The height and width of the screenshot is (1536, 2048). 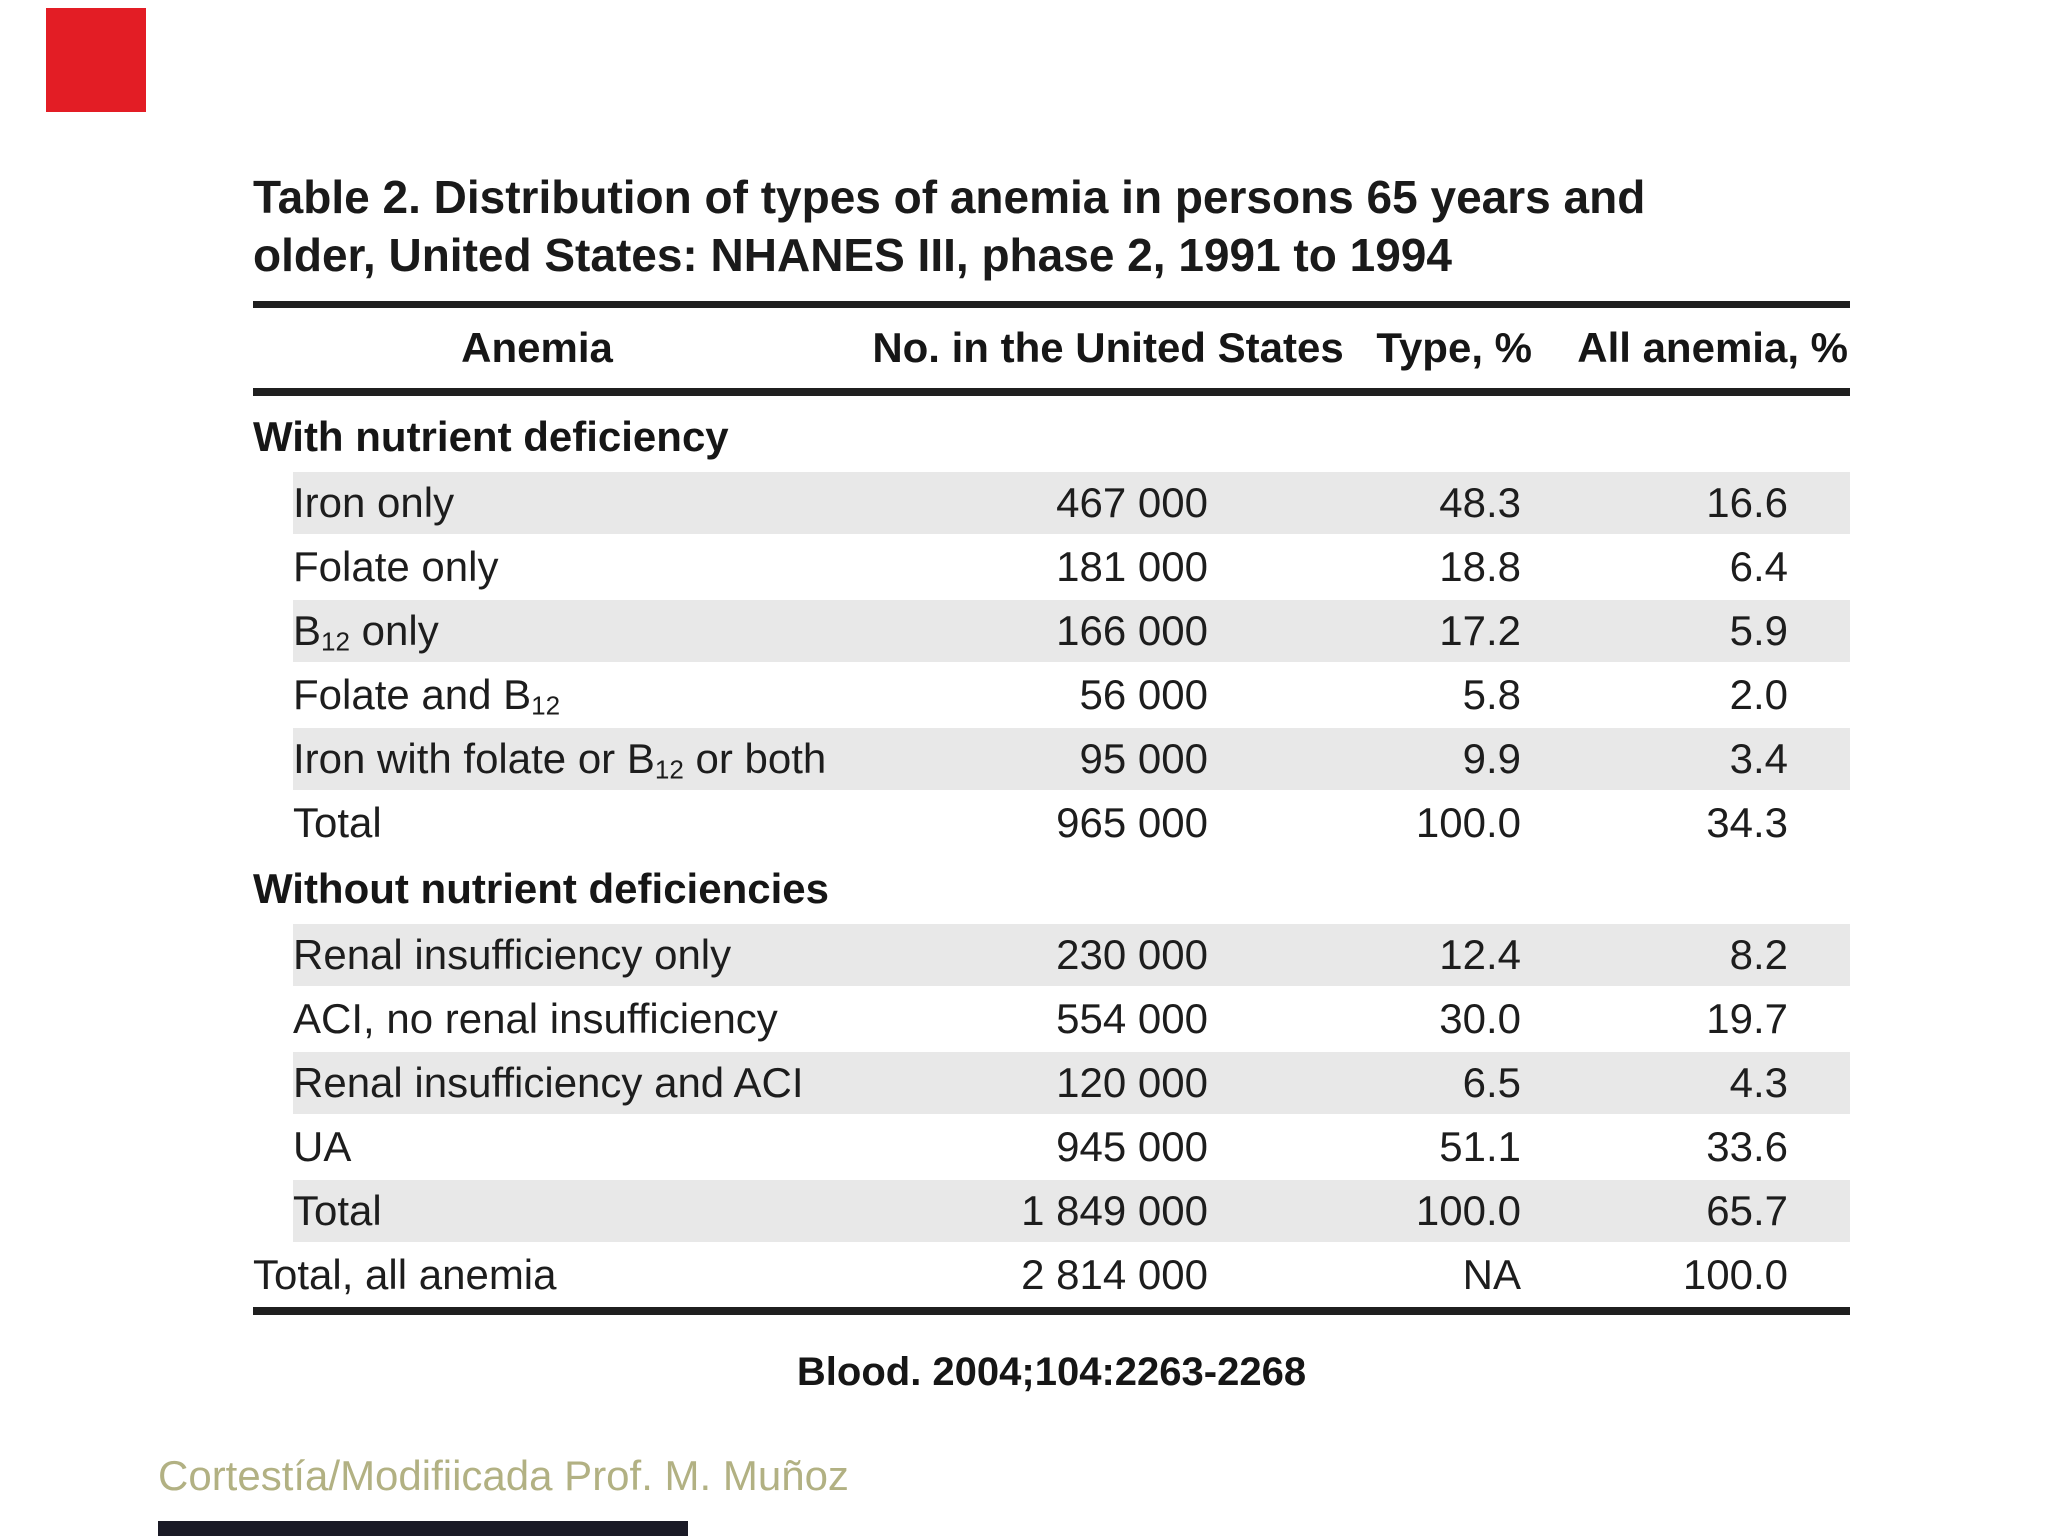 What do you see at coordinates (1491, 1082) in the screenshot?
I see `cell-type-pct: 6.5` at bounding box center [1491, 1082].